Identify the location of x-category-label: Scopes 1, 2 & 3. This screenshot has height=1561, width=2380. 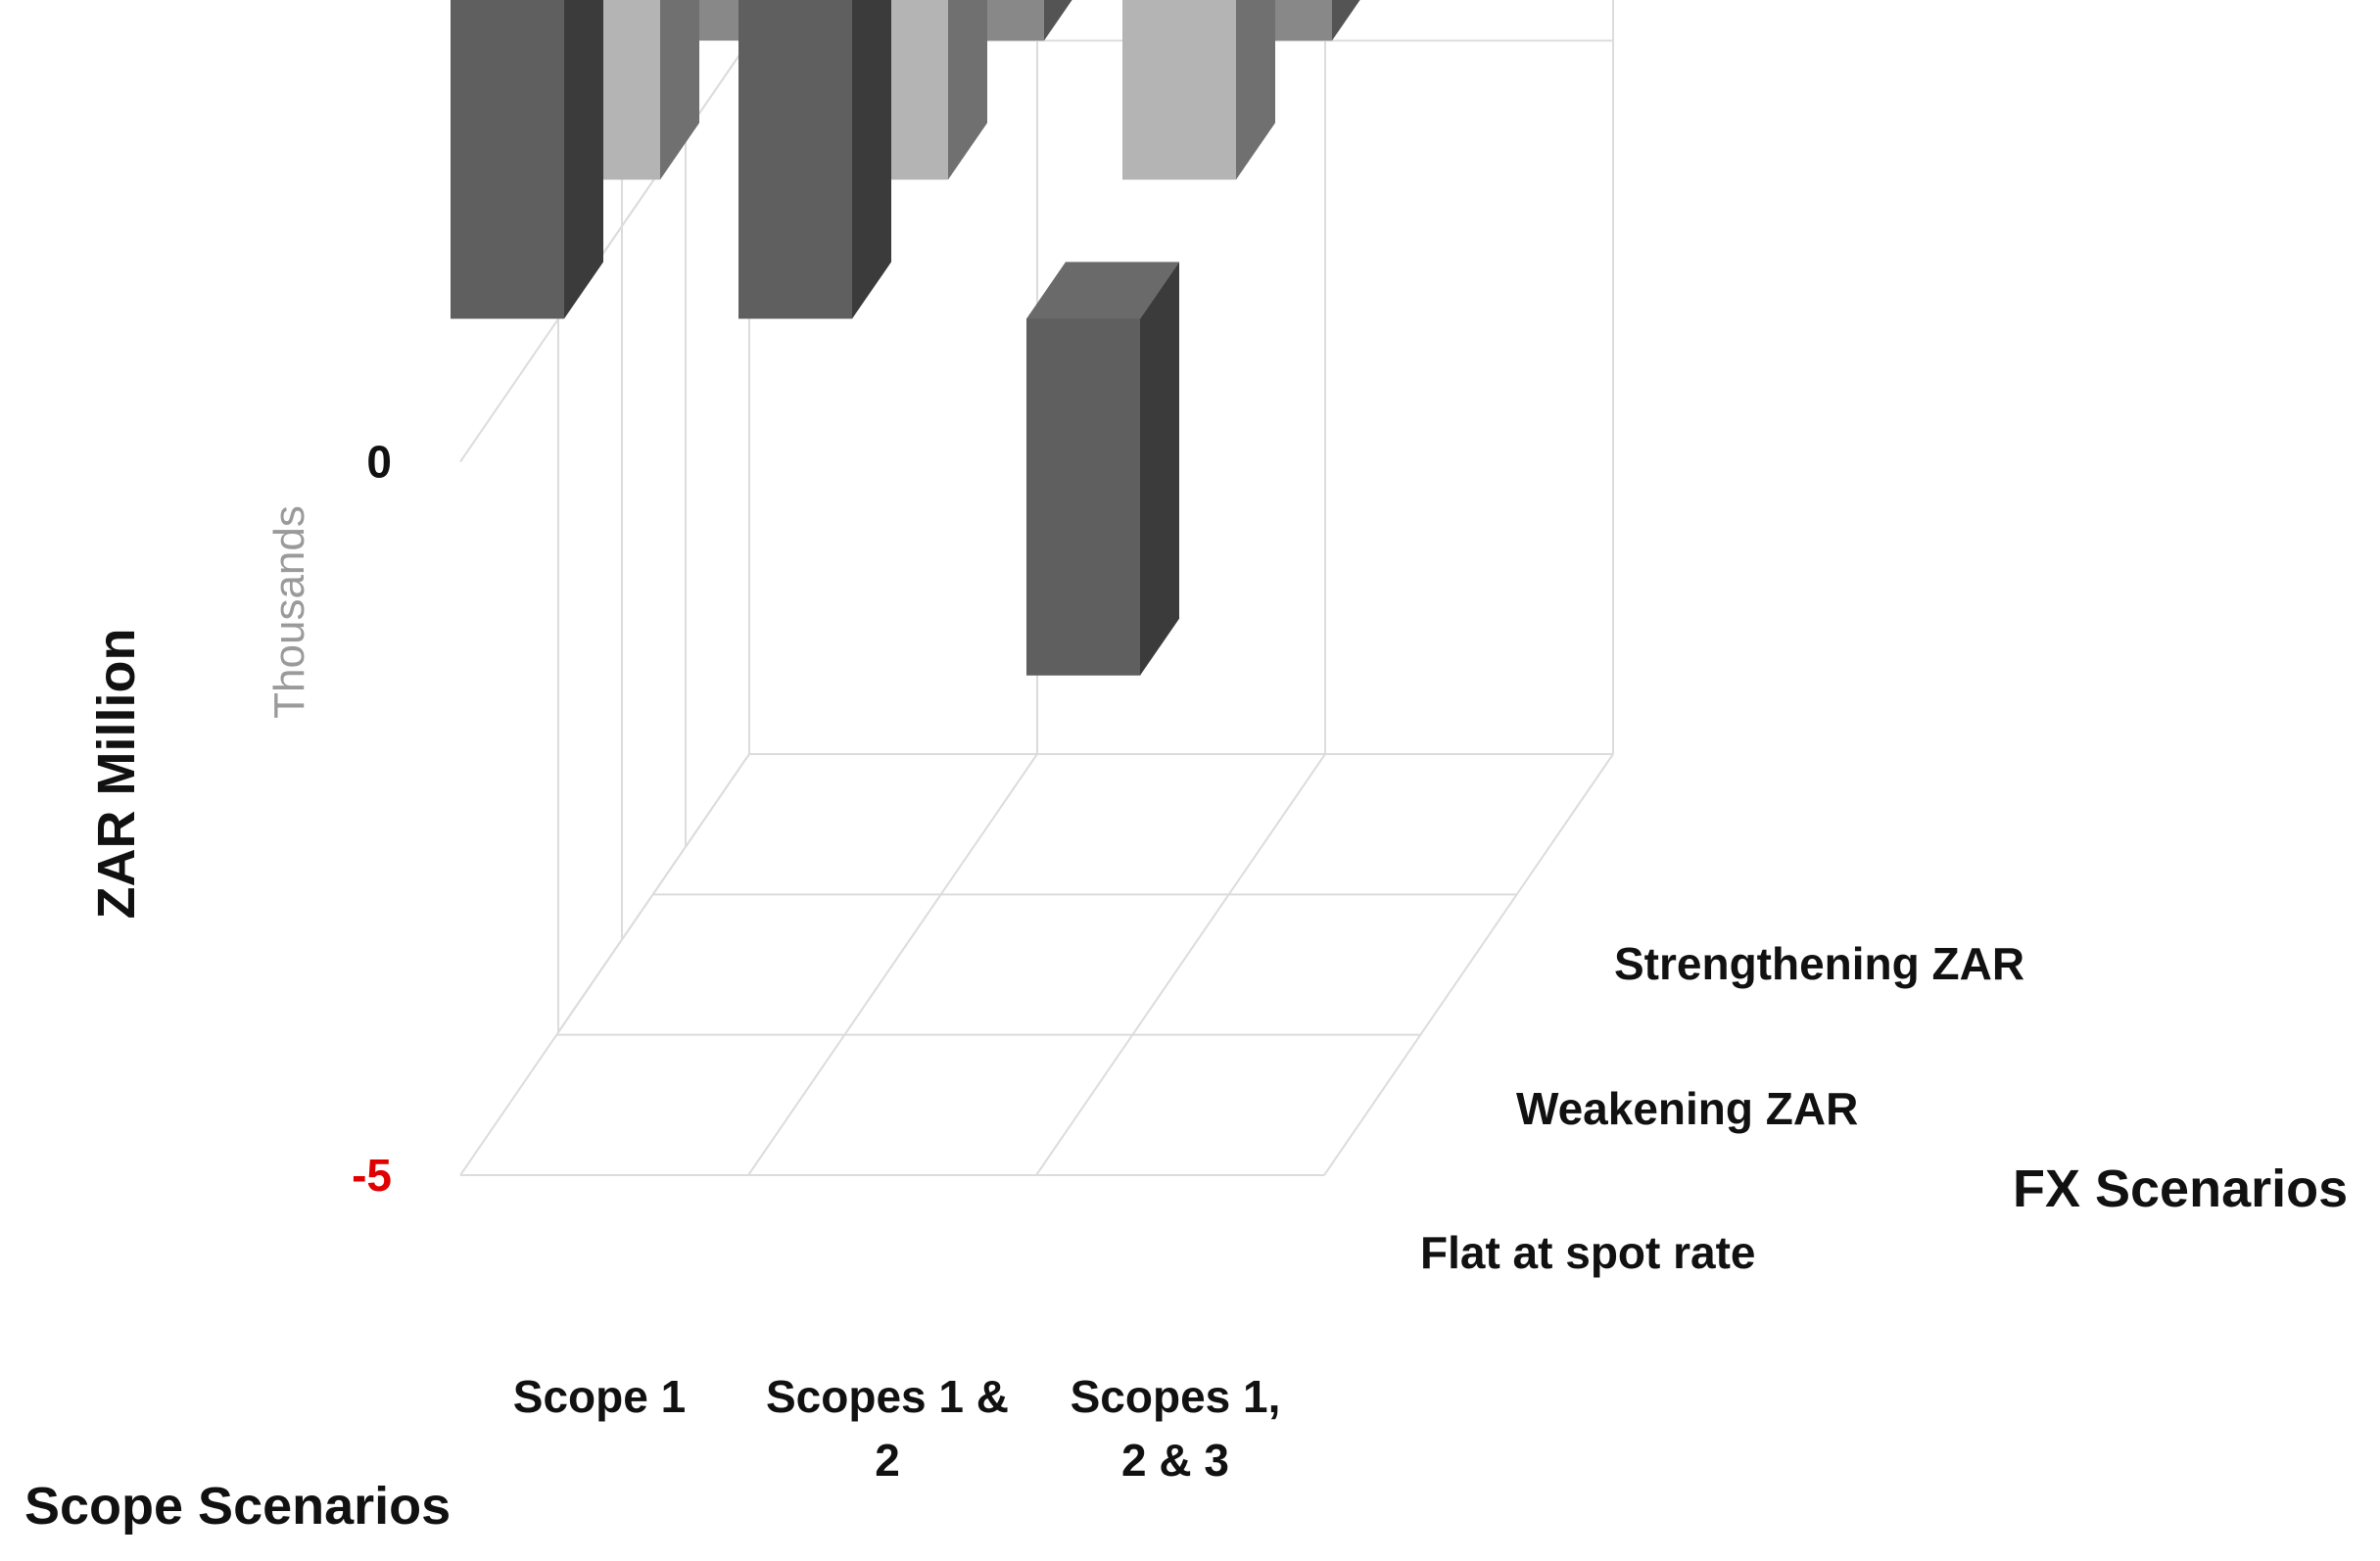
(1176, 1428).